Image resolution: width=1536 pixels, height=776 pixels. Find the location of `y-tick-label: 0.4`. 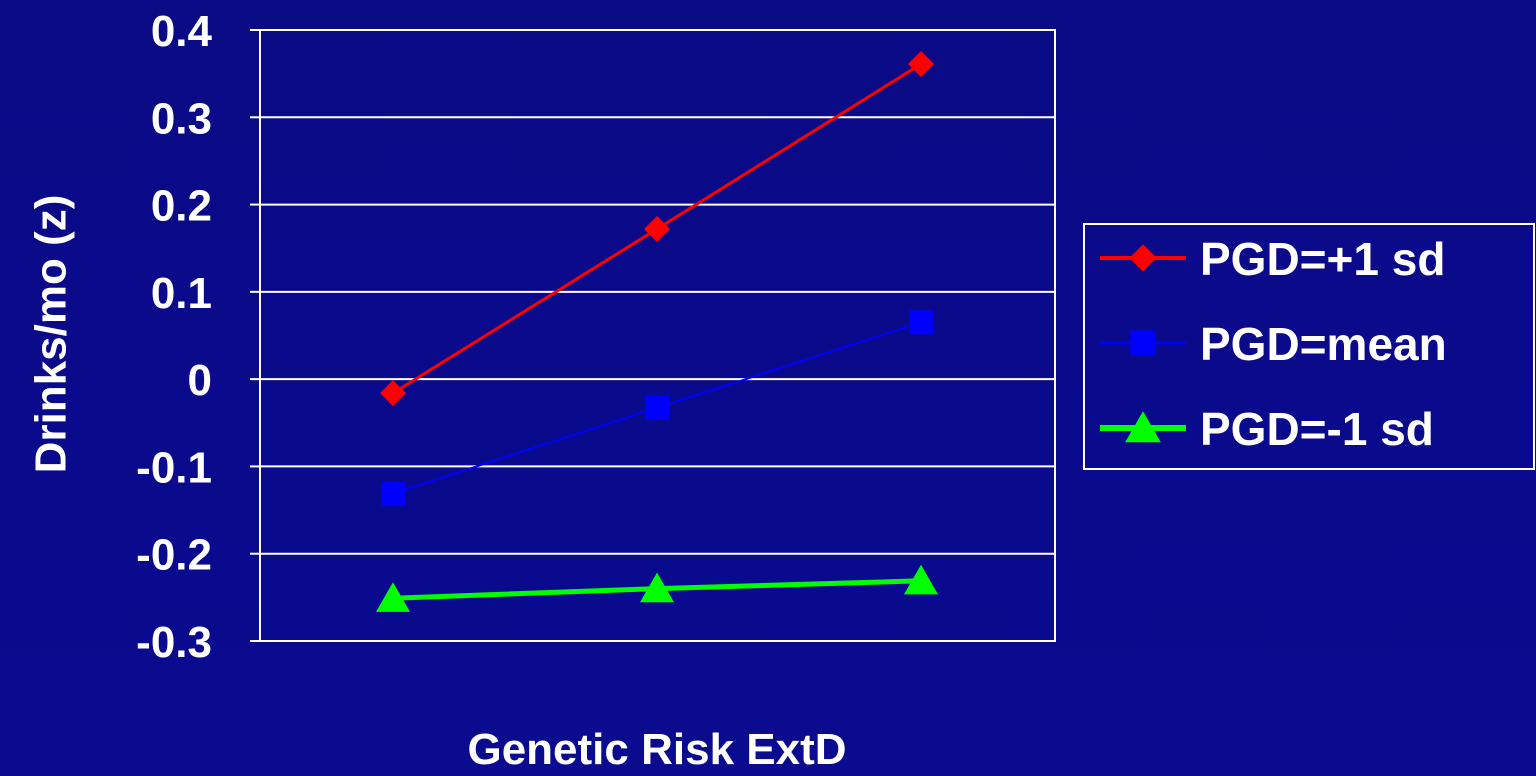

y-tick-label: 0.4 is located at coordinates (182, 31).